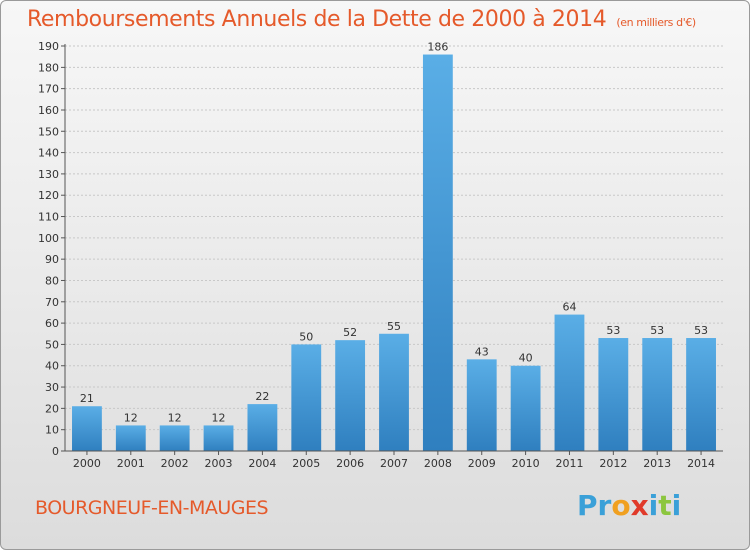  What do you see at coordinates (152, 508) in the screenshot?
I see `commune-name: BOURGNEUF-EN-MAUGES` at bounding box center [152, 508].